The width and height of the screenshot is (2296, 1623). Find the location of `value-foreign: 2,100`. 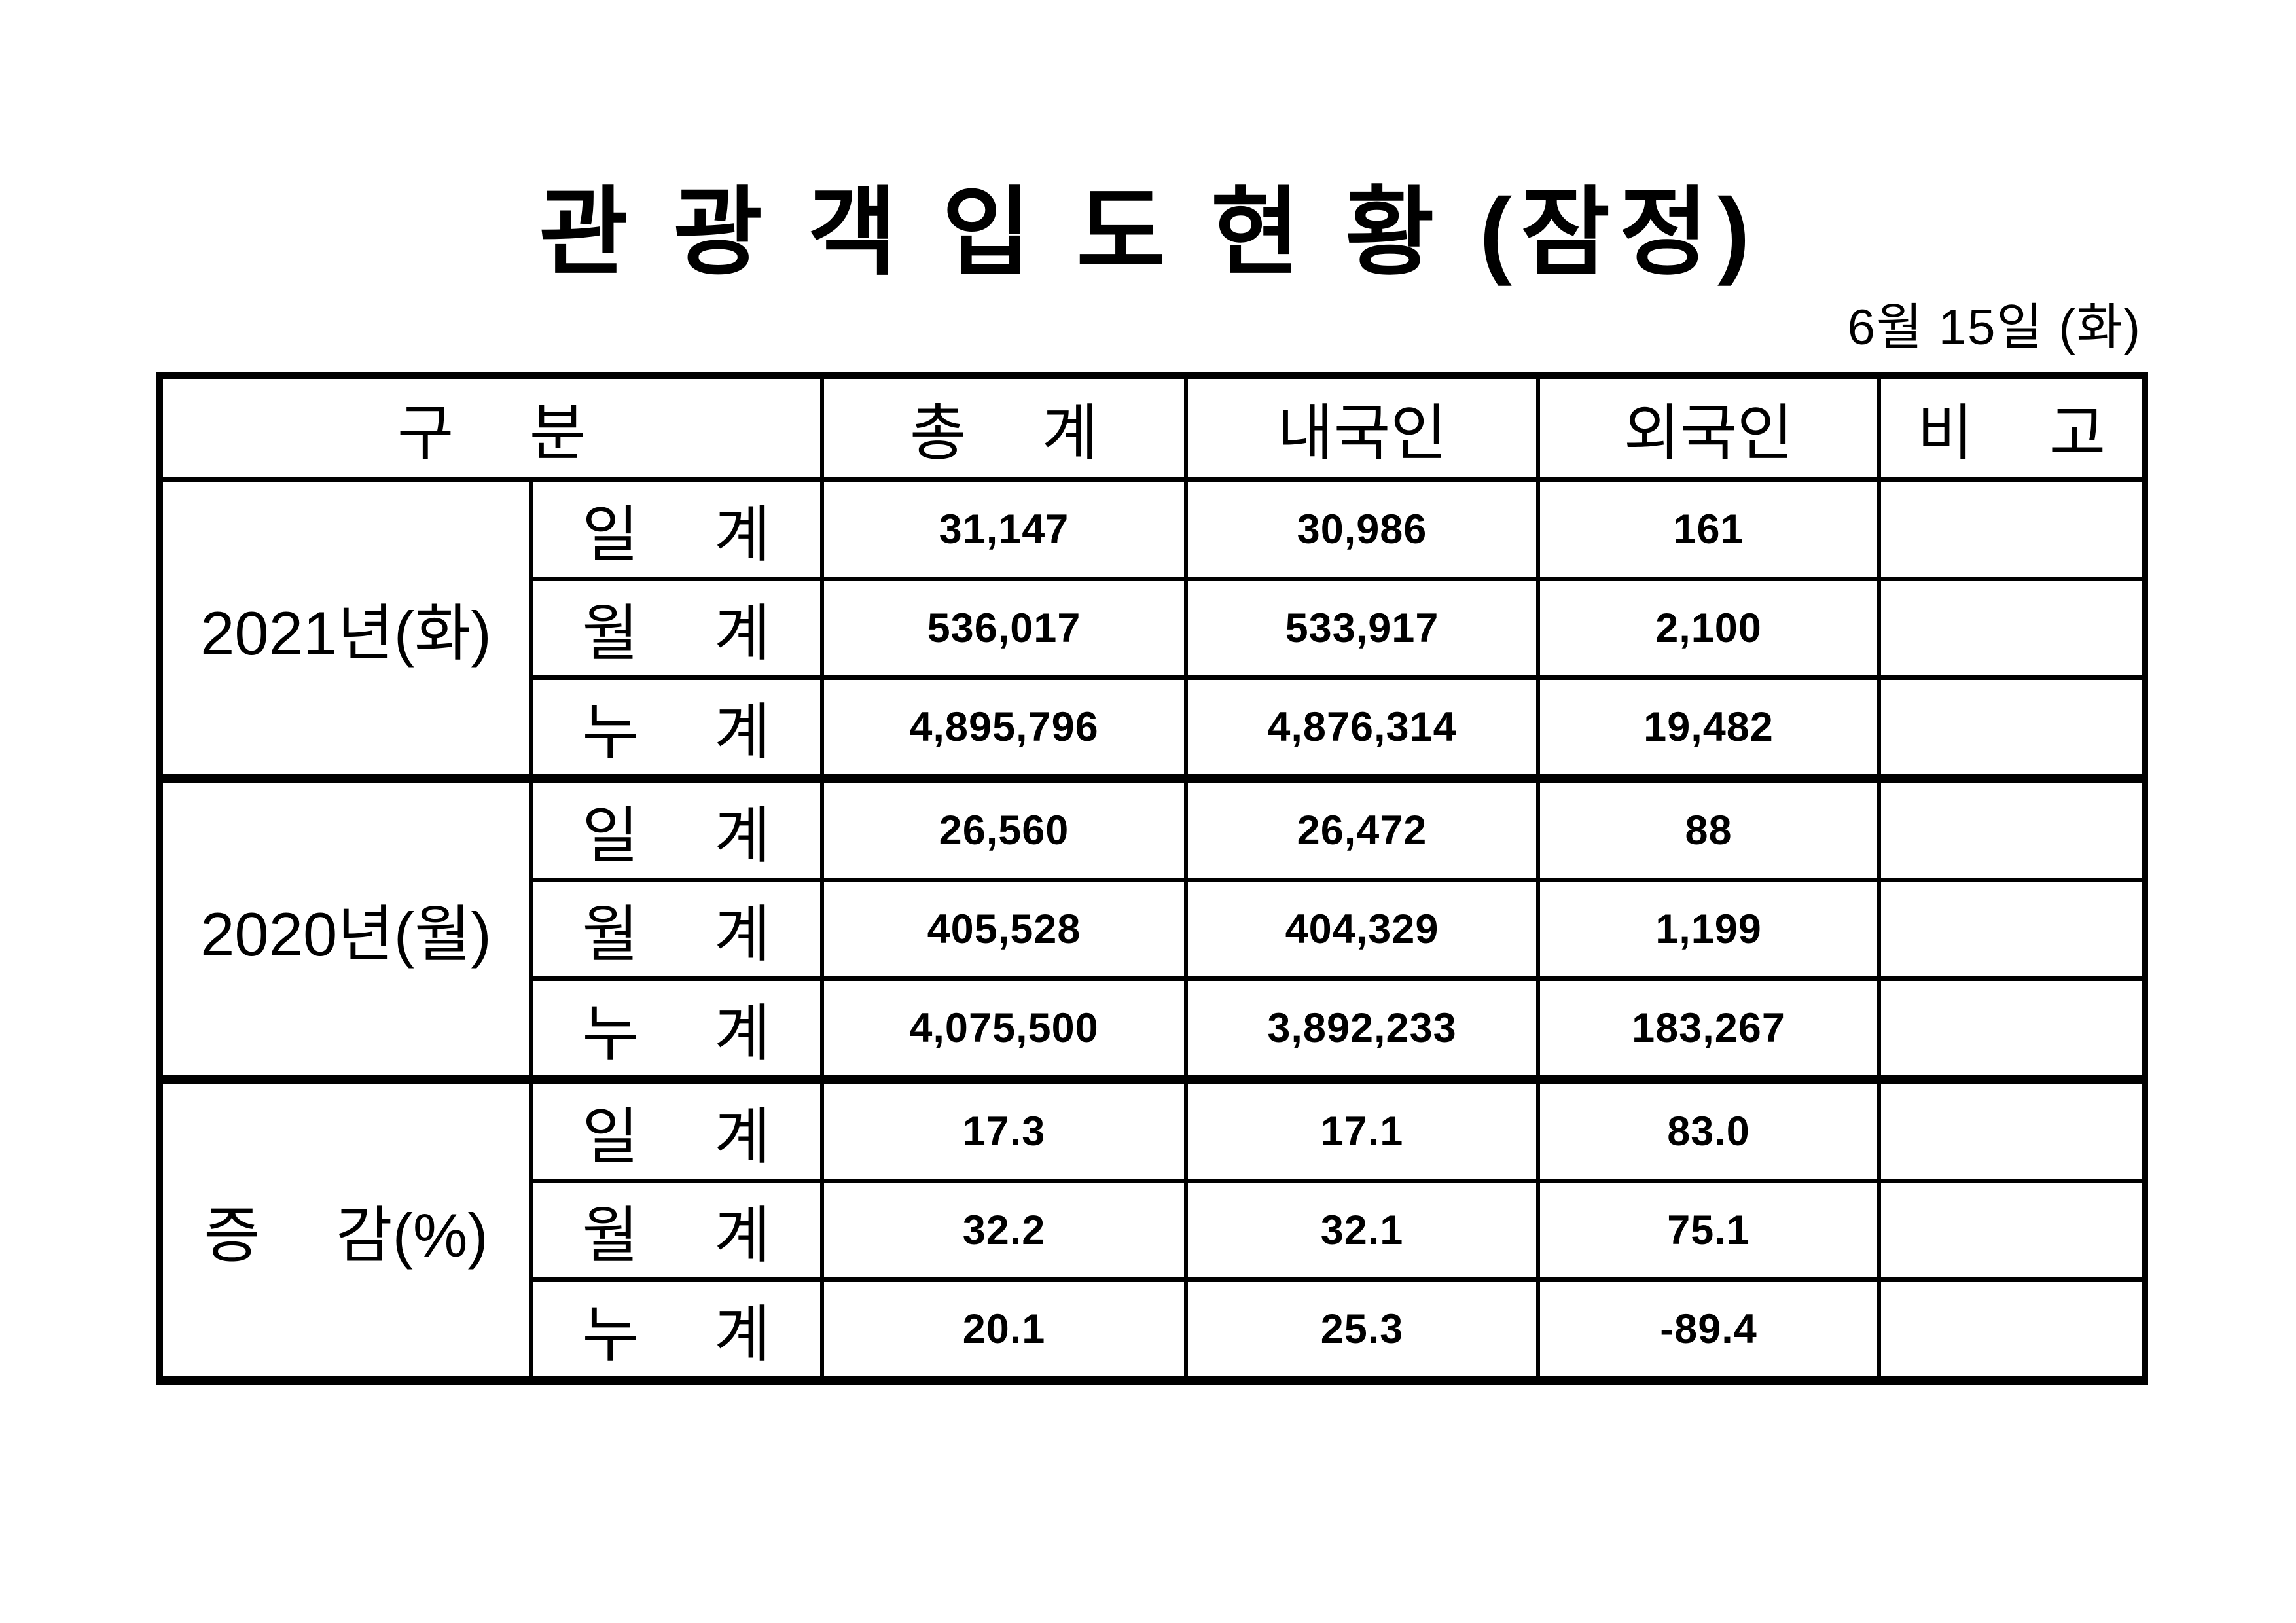

value-foreign: 2,100 is located at coordinates (1709, 629).